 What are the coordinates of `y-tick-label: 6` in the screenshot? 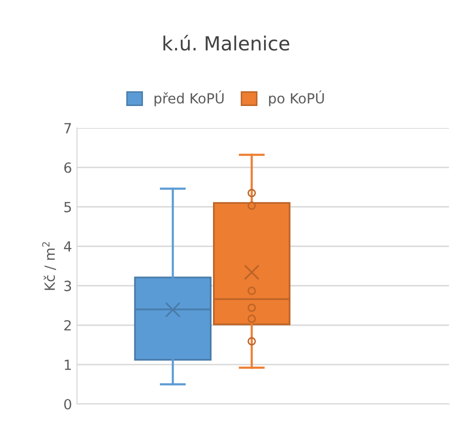 It's located at (68, 167).